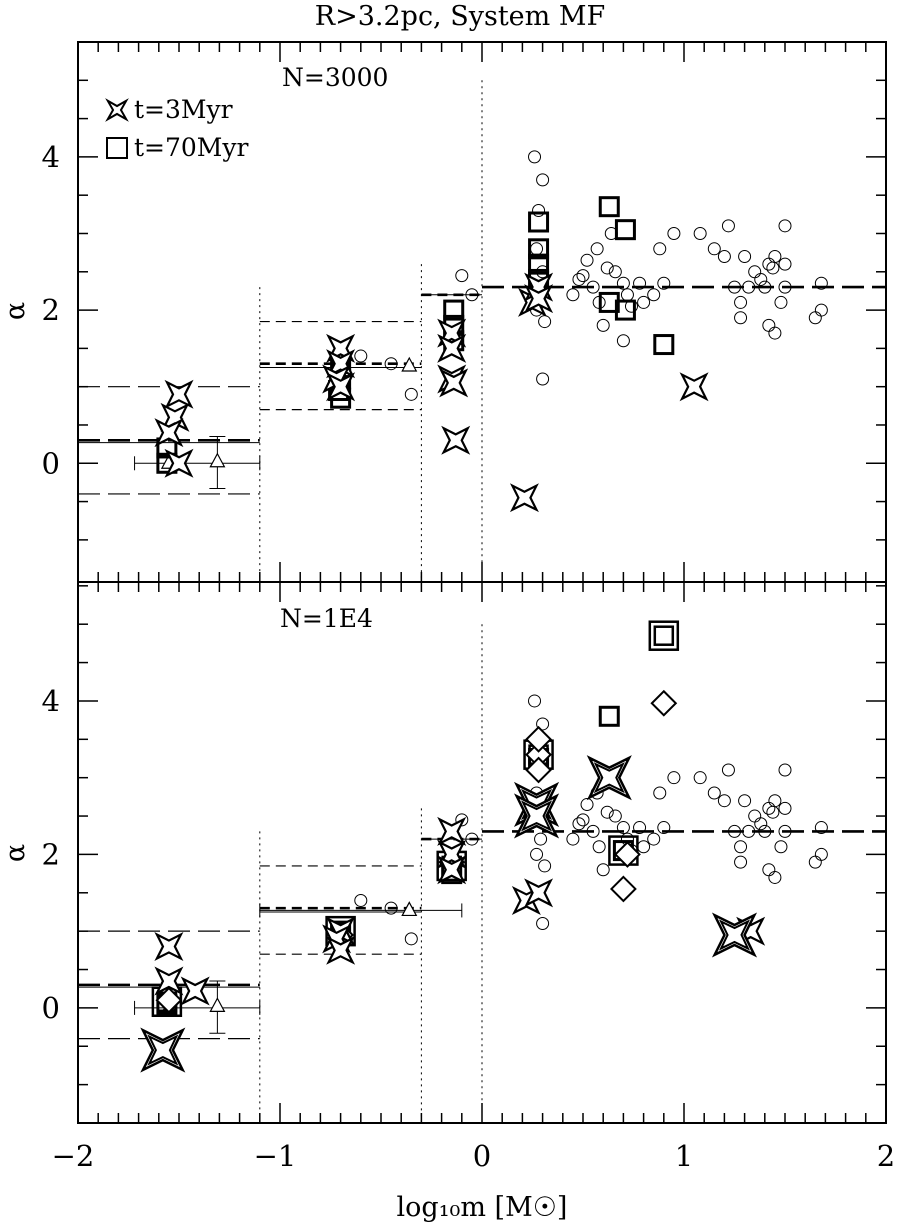  Describe the element at coordinates (51, 1008) in the screenshot. I see `y-tick-label: 0` at that location.